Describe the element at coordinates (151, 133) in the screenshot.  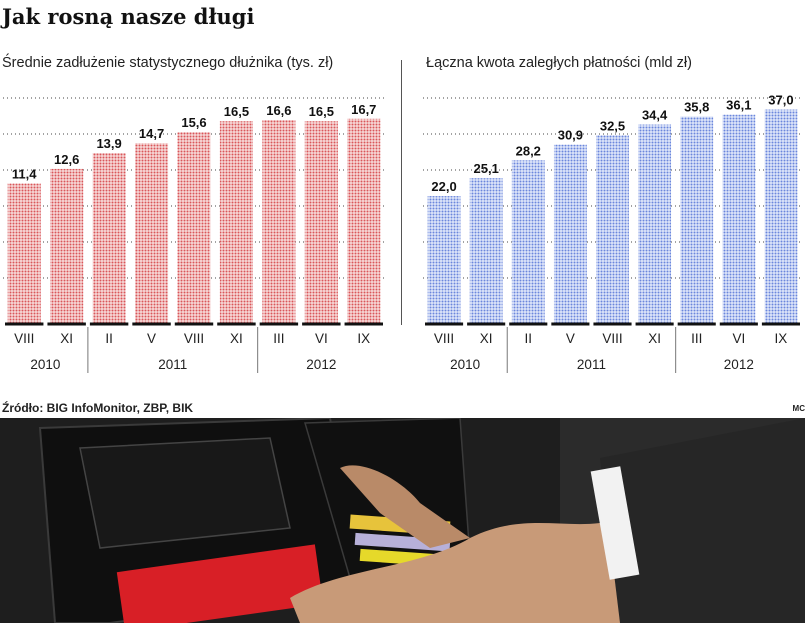
I see `bar-value-label: 14,7` at that location.